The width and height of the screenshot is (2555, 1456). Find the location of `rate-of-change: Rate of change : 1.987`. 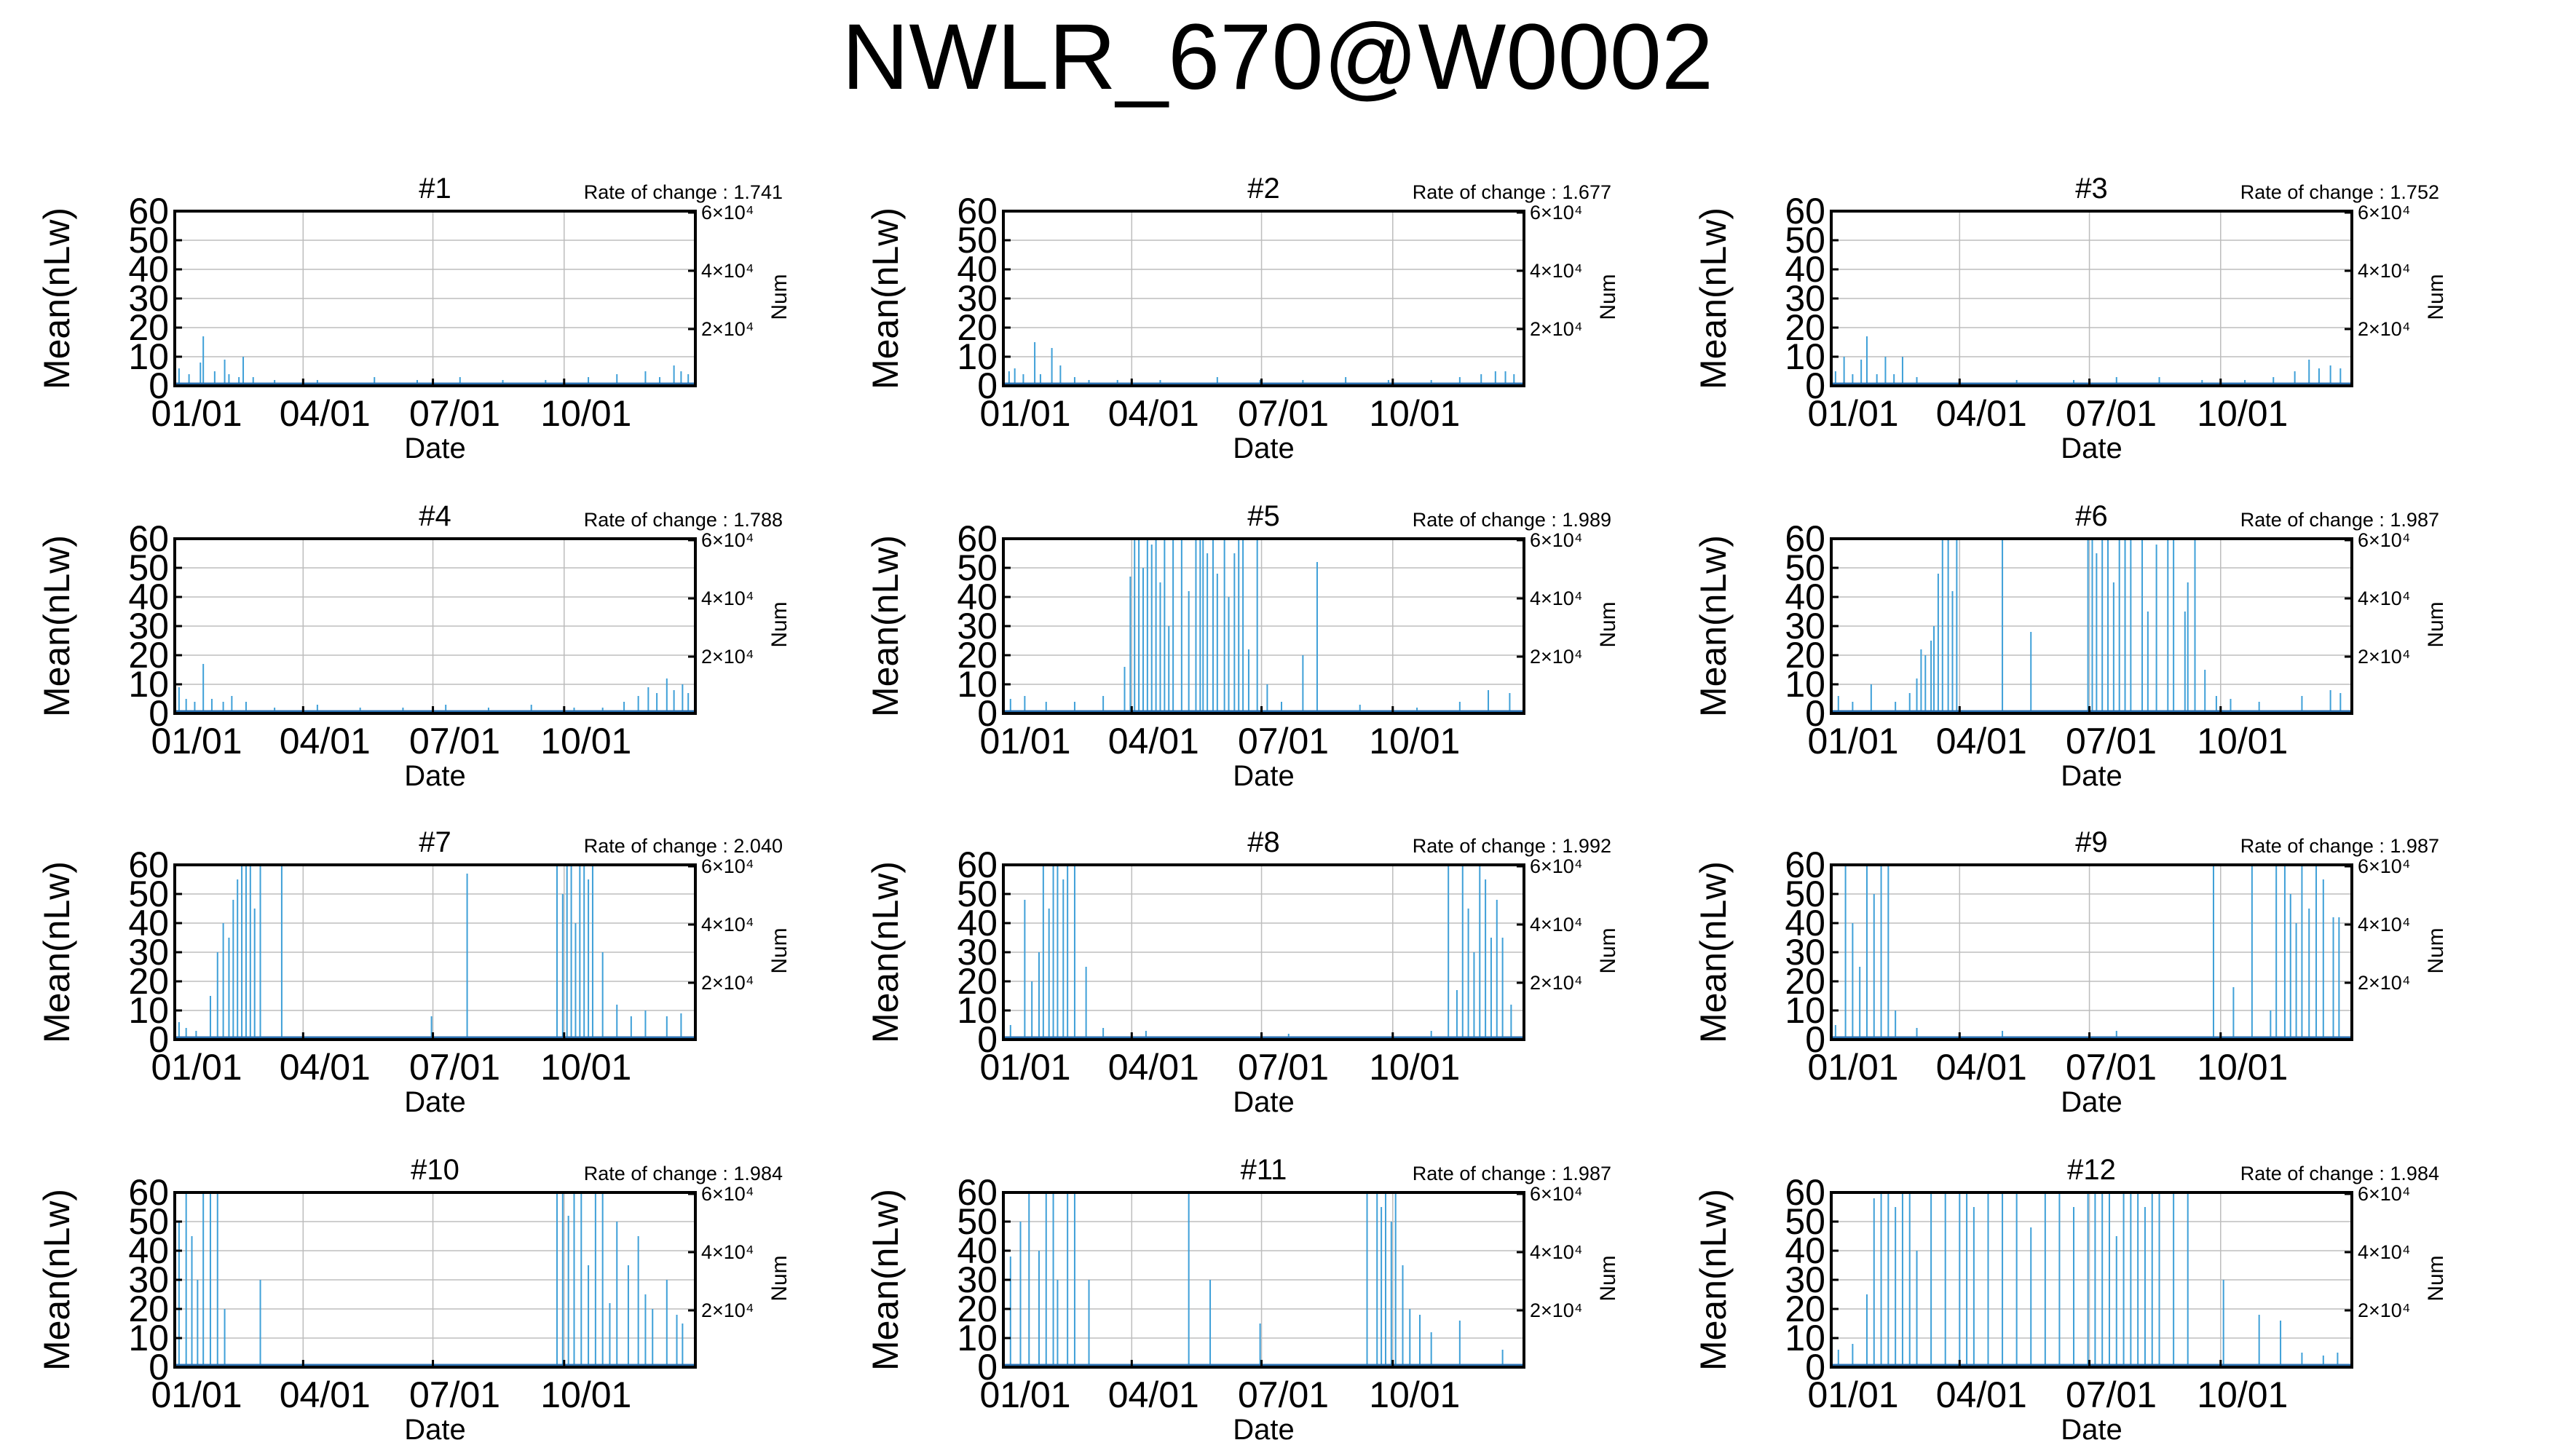

rate-of-change: Rate of change : 1.987 is located at coordinates (2339, 846).